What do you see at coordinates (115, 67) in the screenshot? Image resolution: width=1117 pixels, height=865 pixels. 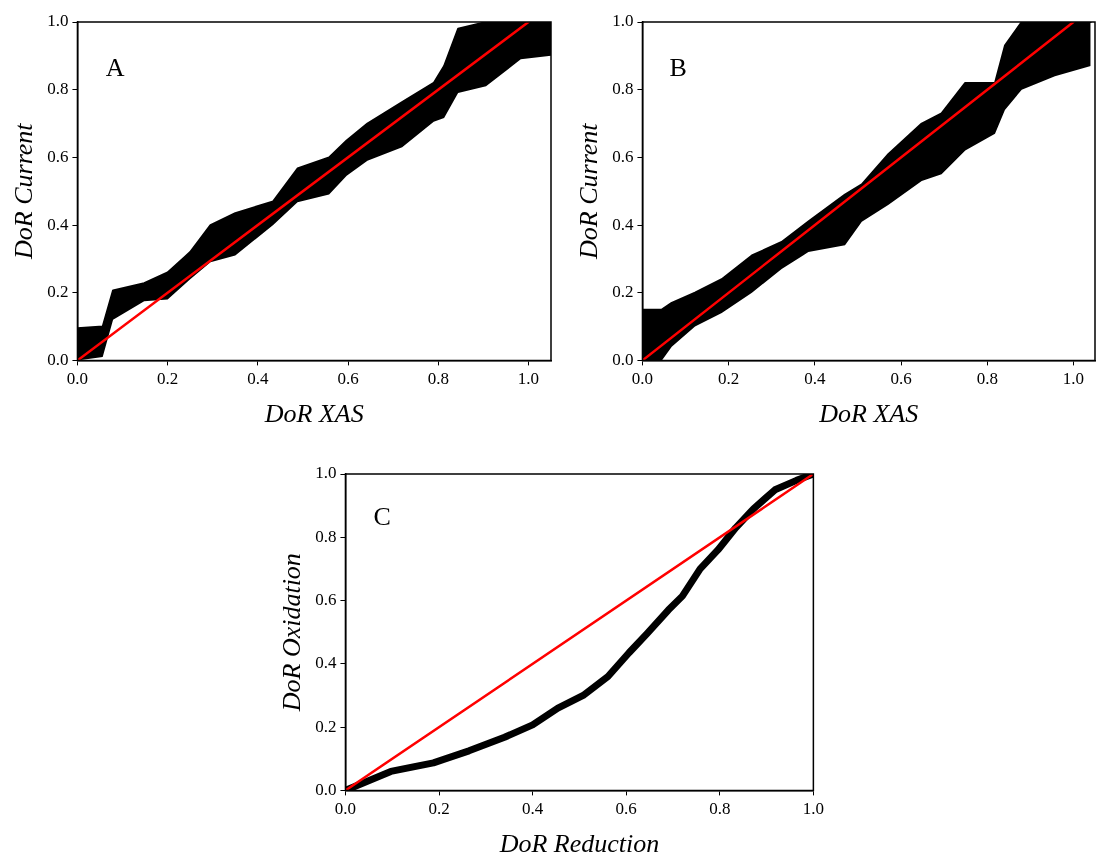 I see `annotation: A` at bounding box center [115, 67].